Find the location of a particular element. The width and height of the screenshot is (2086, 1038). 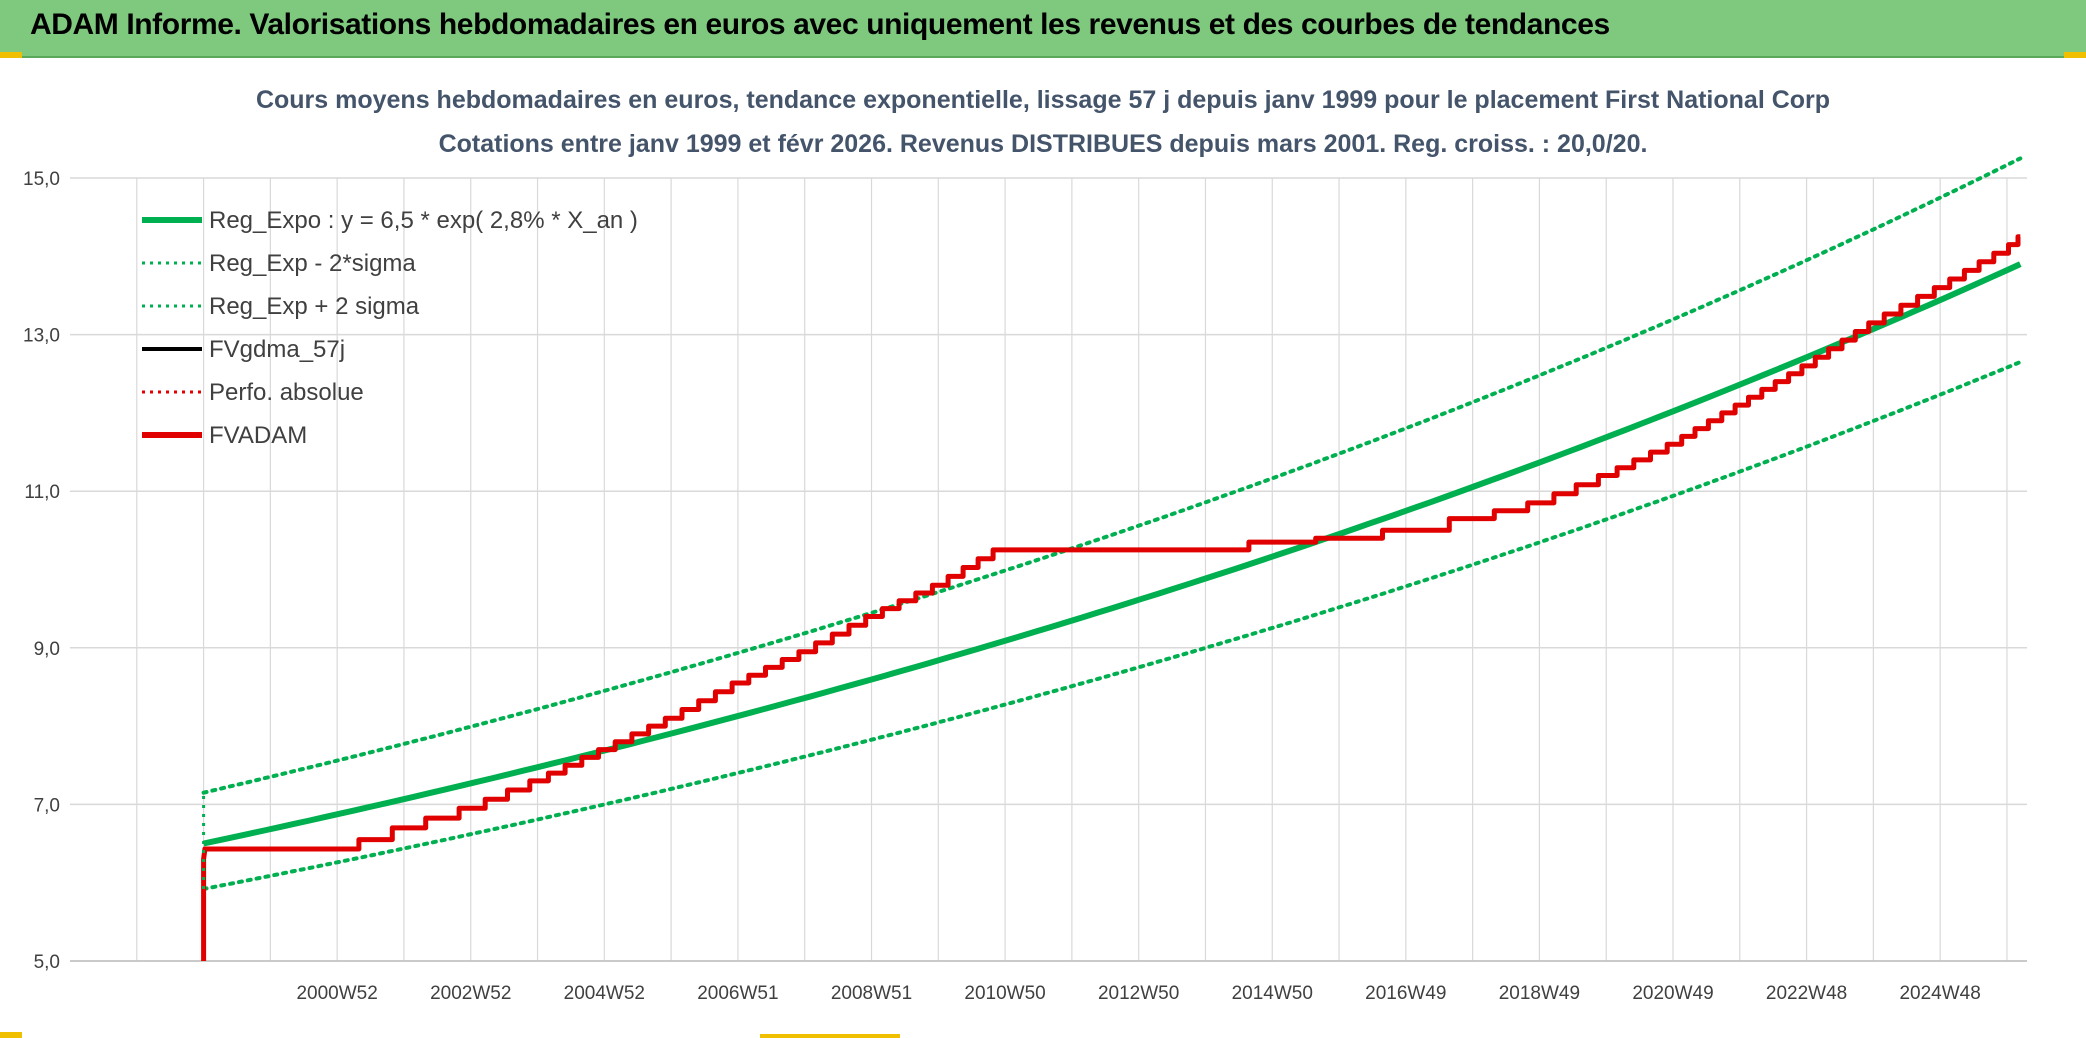

x-tick-label: 2016W49 is located at coordinates (1405, 993).